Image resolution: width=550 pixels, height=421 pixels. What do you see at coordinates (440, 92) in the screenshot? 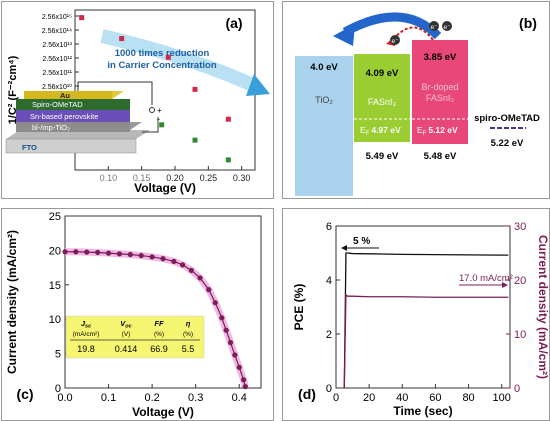
I see `br-fasni3-band` at bounding box center [440, 92].